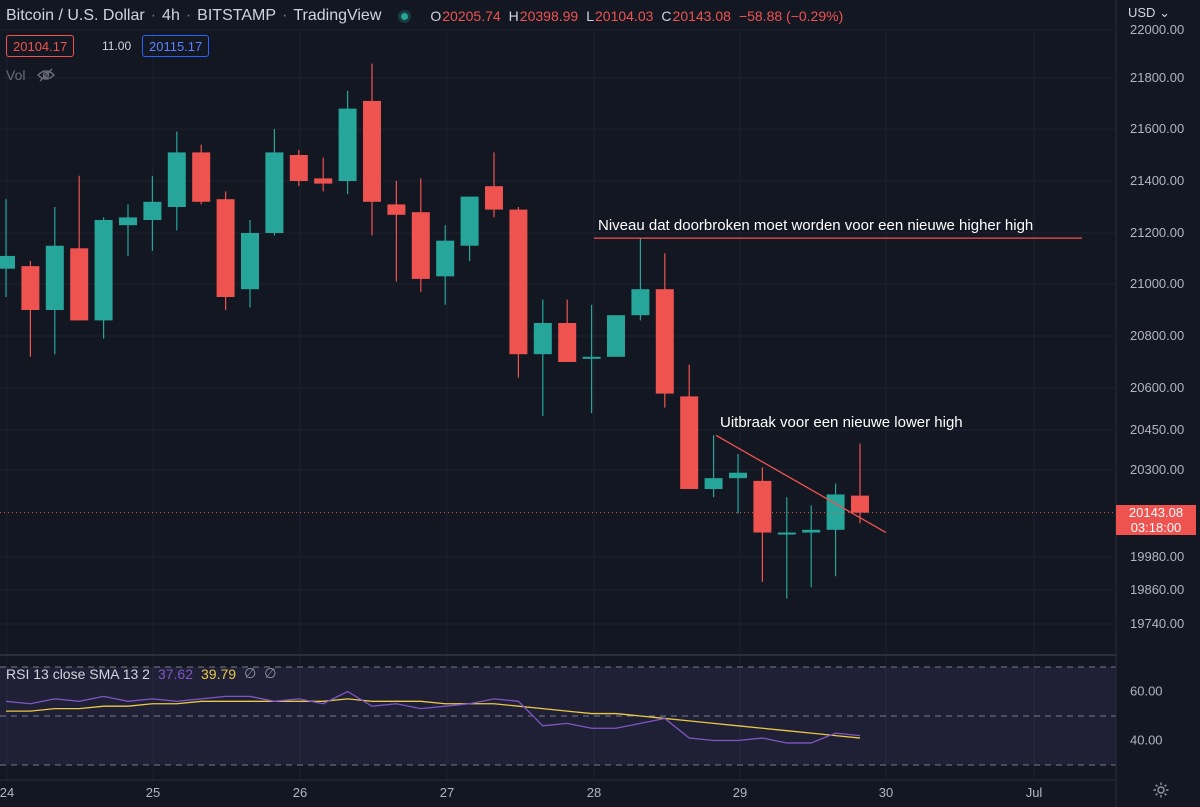 This screenshot has width=1200, height=807. What do you see at coordinates (1157, 29) in the screenshot?
I see `price-tick-label: 22000.00` at bounding box center [1157, 29].